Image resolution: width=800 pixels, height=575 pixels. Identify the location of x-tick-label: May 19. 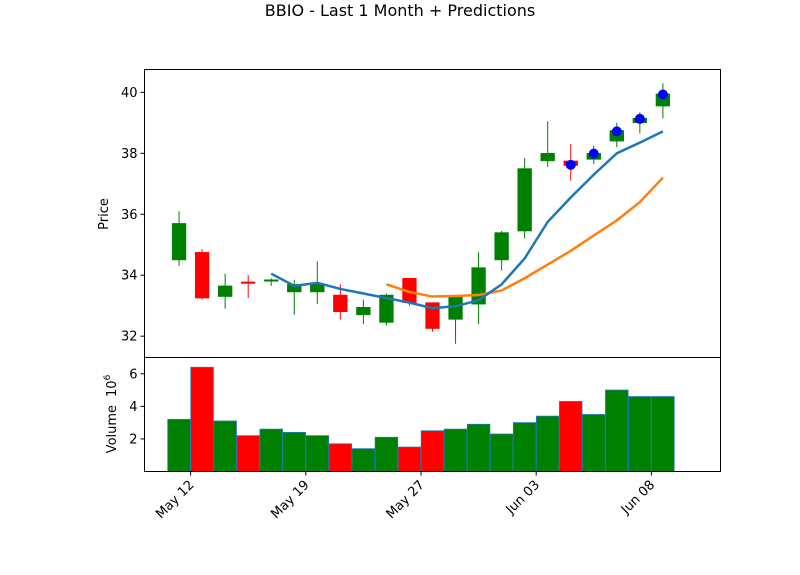
(290, 500).